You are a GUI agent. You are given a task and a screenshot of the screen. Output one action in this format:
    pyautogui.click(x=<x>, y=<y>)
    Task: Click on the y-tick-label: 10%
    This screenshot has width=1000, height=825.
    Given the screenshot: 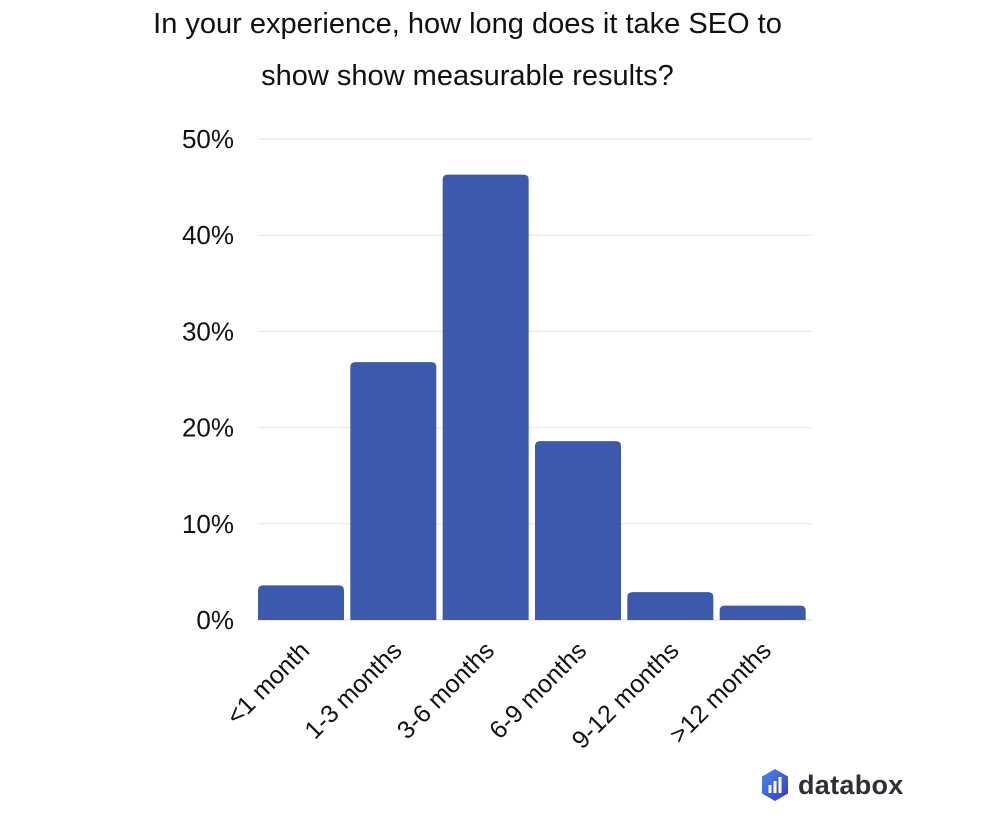 What is the action you would take?
    pyautogui.click(x=208, y=524)
    